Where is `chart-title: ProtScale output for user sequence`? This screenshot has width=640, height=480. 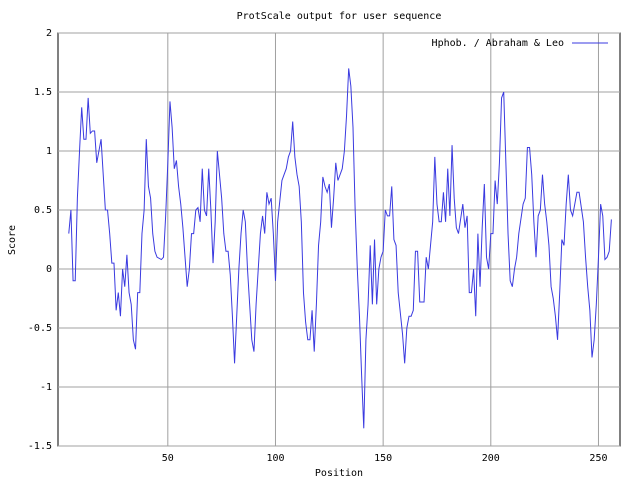 chart-title: ProtScale output for user sequence is located at coordinates (339, 16).